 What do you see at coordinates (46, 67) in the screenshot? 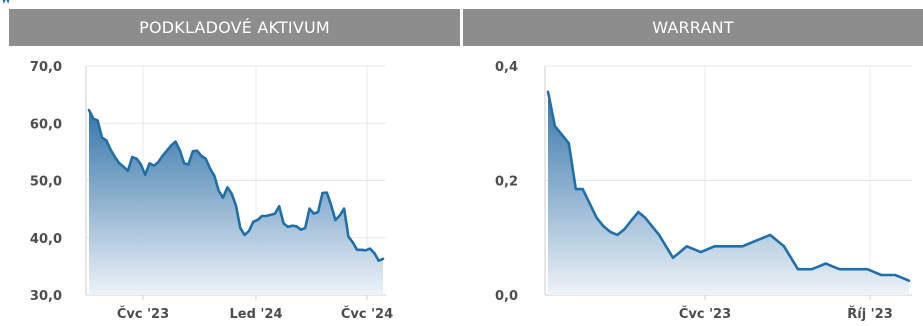
I see `y-tick-label: 70,0` at bounding box center [46, 67].